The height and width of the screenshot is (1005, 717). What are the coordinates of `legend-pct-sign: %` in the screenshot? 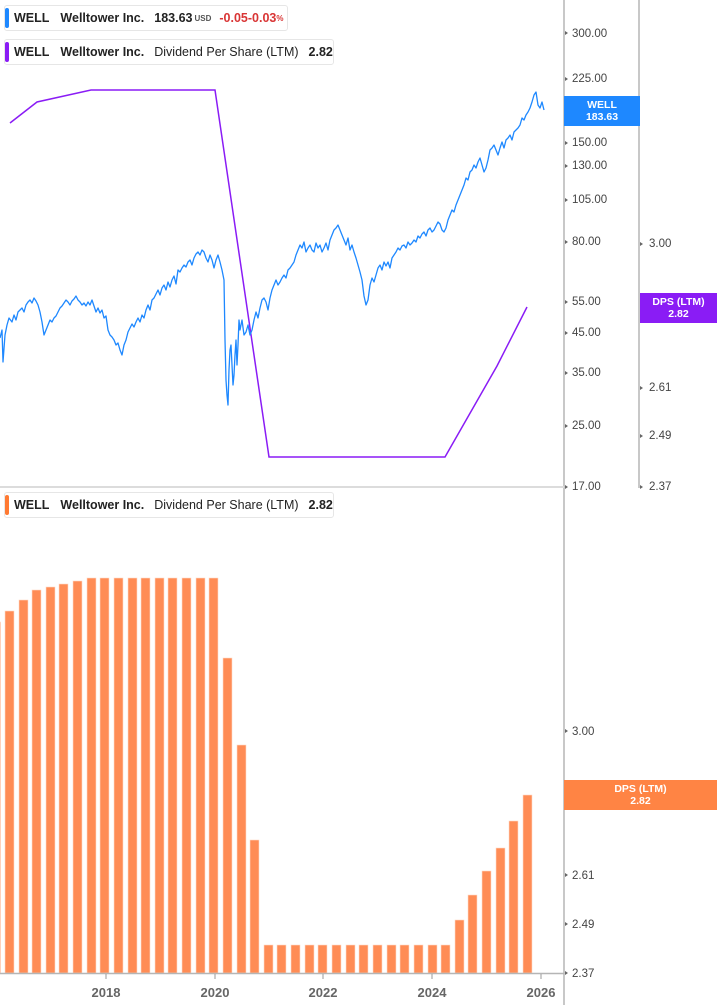 It's located at (280, 18).